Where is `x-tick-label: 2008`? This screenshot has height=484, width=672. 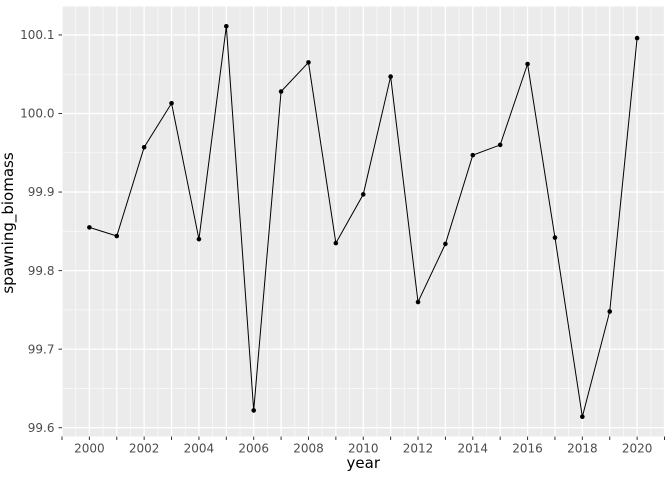
x-tick-label: 2008 is located at coordinates (308, 449).